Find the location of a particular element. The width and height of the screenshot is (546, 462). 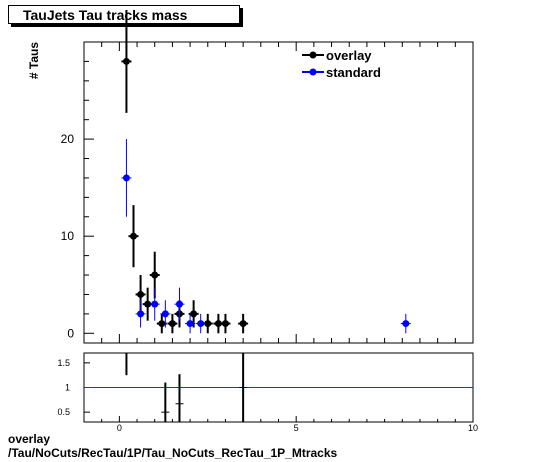

y-tick-label: 0 is located at coordinates (70, 333).